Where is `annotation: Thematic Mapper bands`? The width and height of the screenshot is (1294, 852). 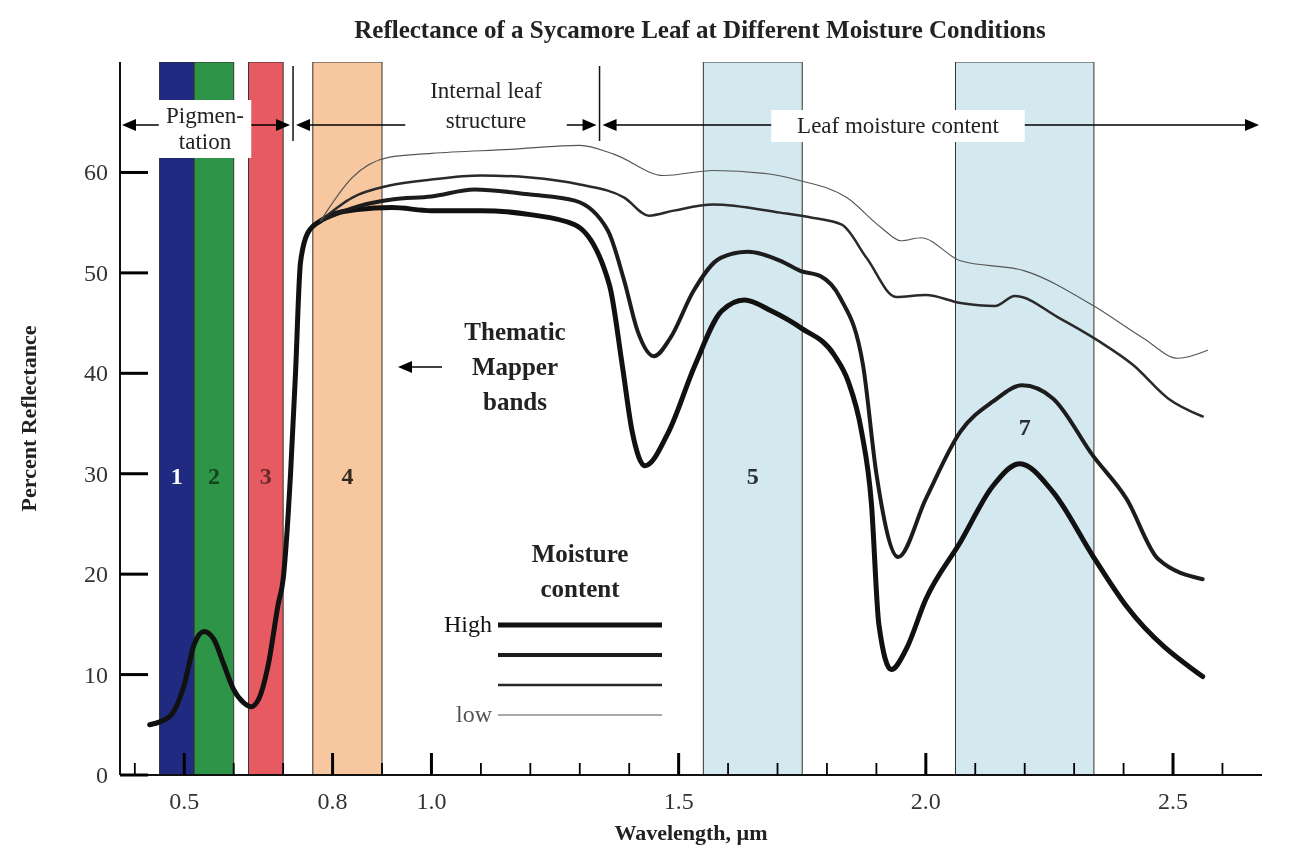
annotation: Thematic Mapper bands is located at coordinates (515, 366).